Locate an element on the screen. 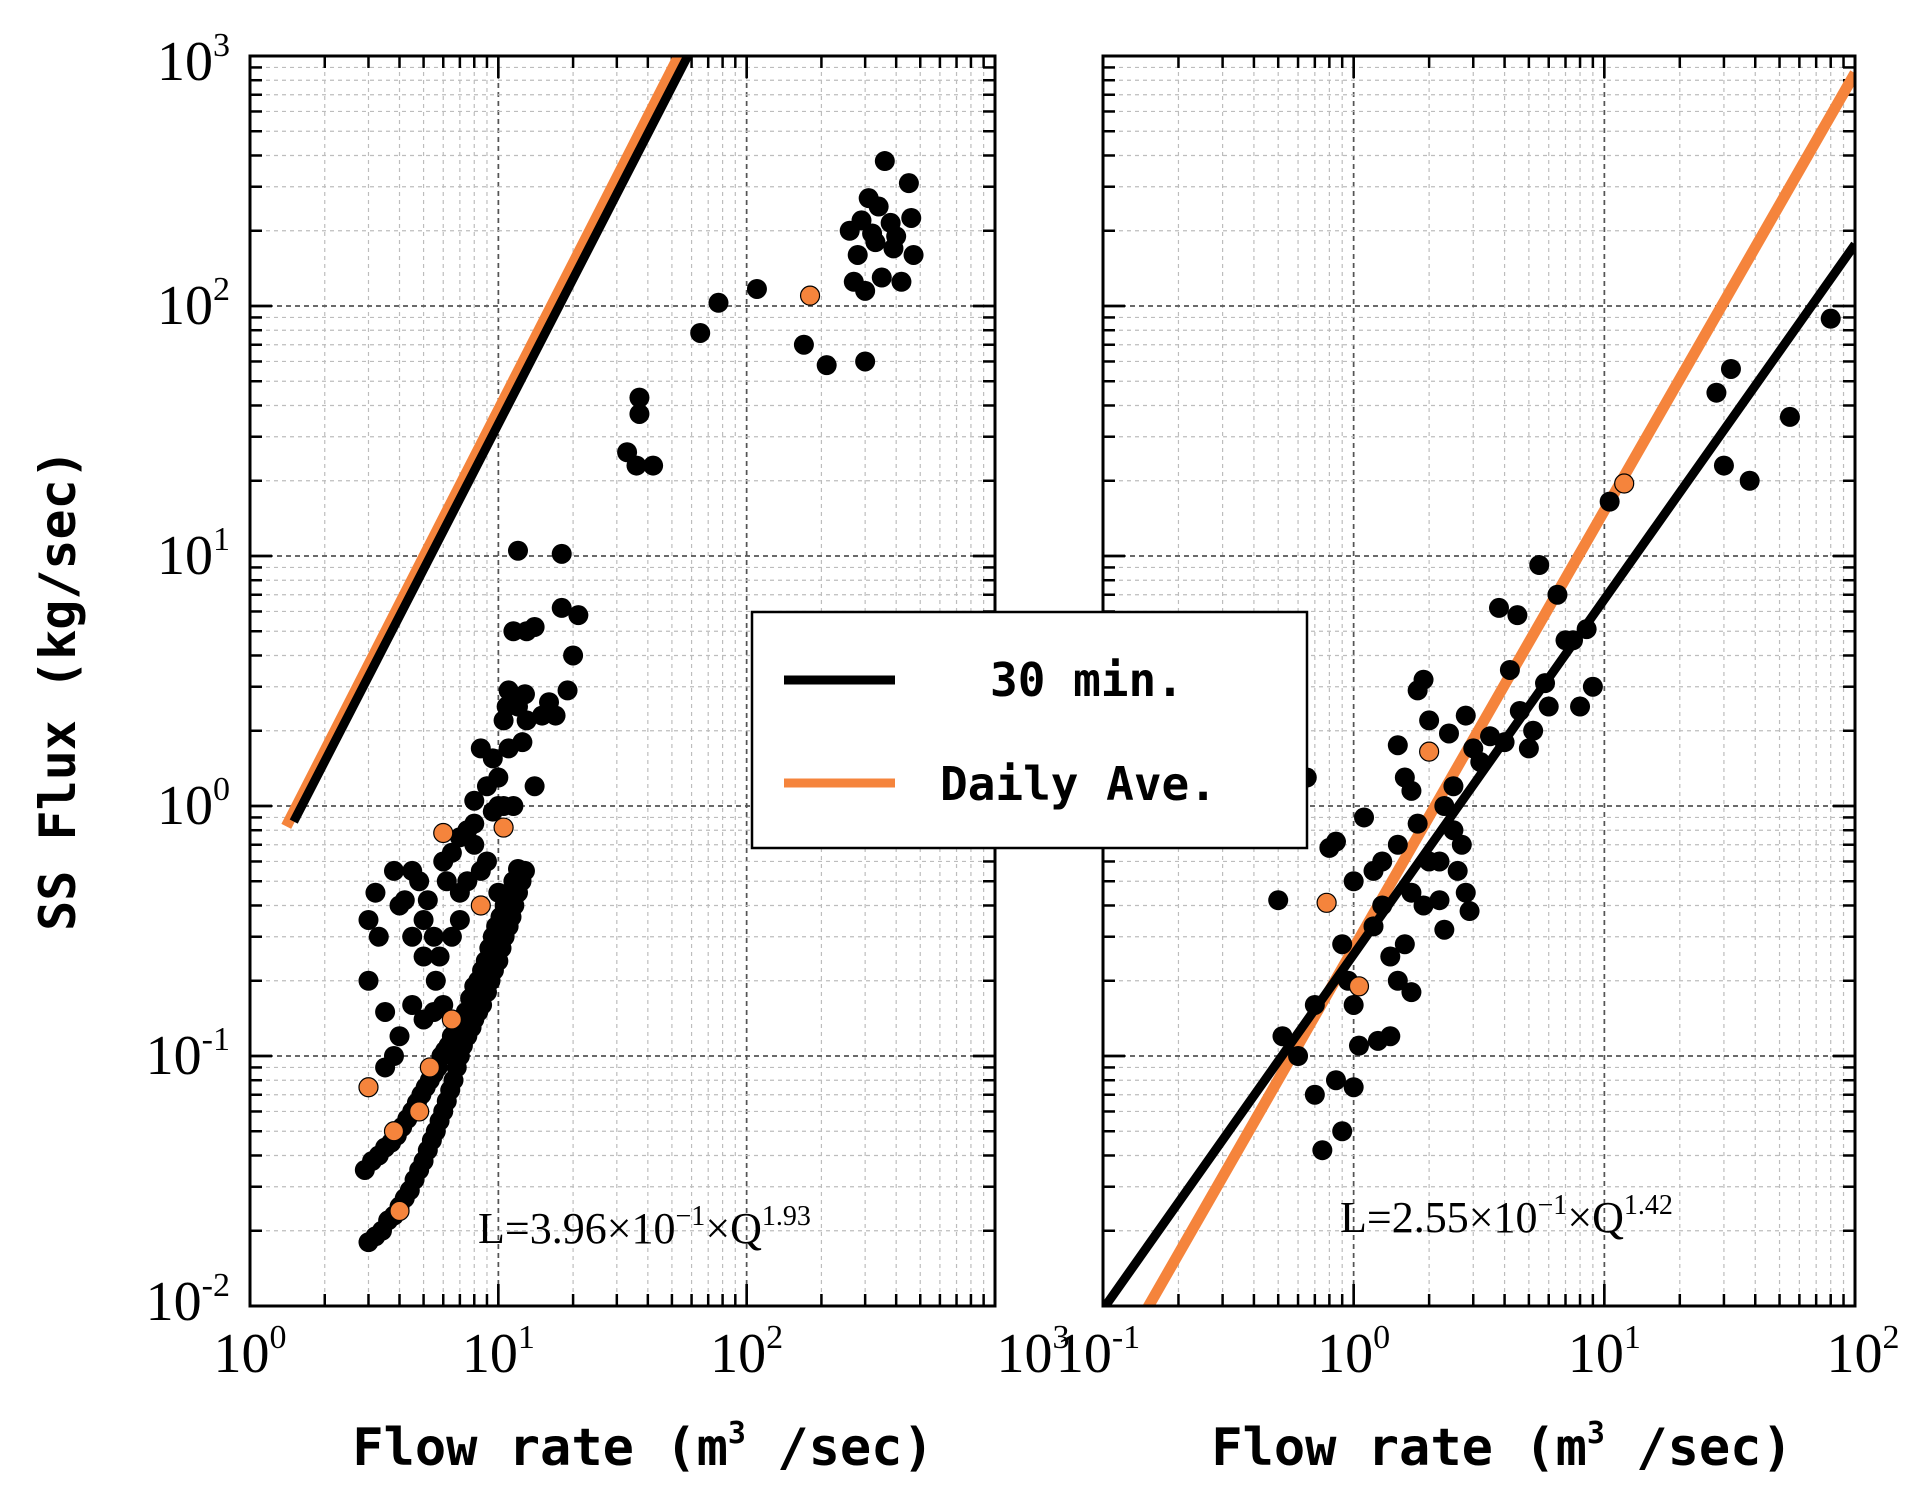 The height and width of the screenshot is (1490, 1910). y-tick-label: 10⁰ is located at coordinates (193, 804).